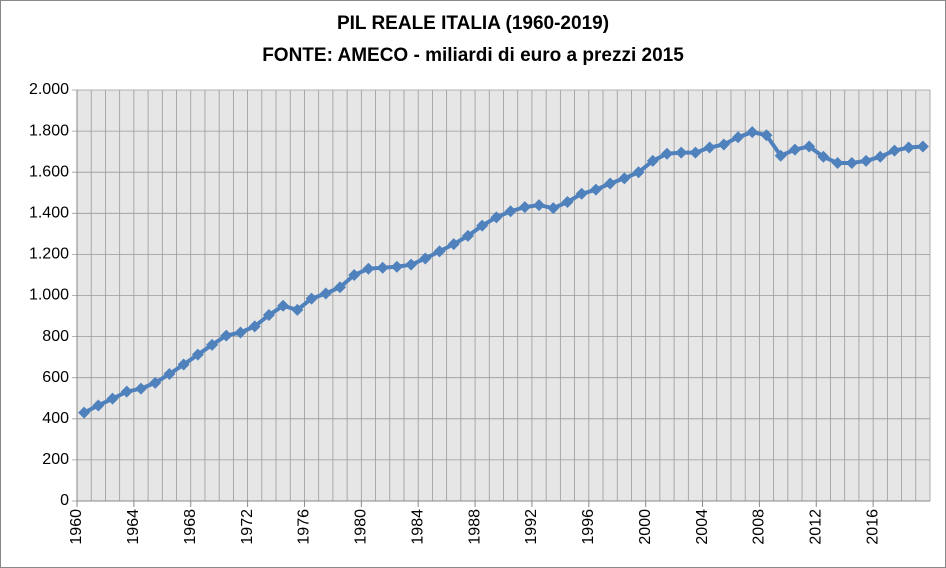  What do you see at coordinates (55, 418) in the screenshot?
I see `y-tick-label: 400` at bounding box center [55, 418].